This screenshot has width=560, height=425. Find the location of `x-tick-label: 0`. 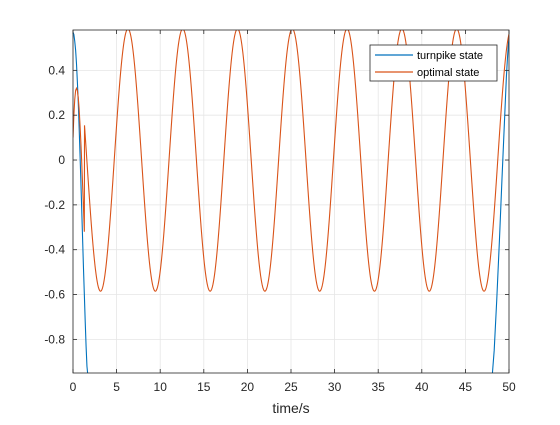

x-tick-label: 0 is located at coordinates (73, 387).